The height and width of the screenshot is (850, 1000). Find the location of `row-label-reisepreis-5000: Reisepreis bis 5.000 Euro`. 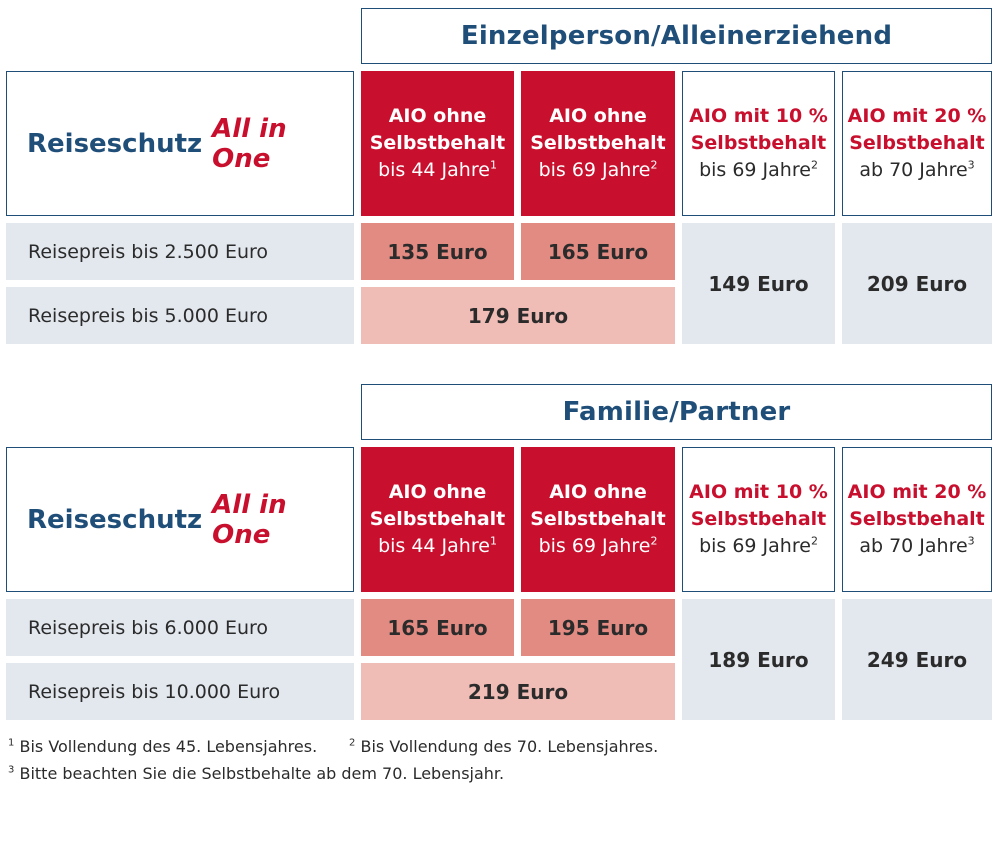

row-label-reisepreis-5000: Reisepreis bis 5.000 Euro is located at coordinates (180, 315).